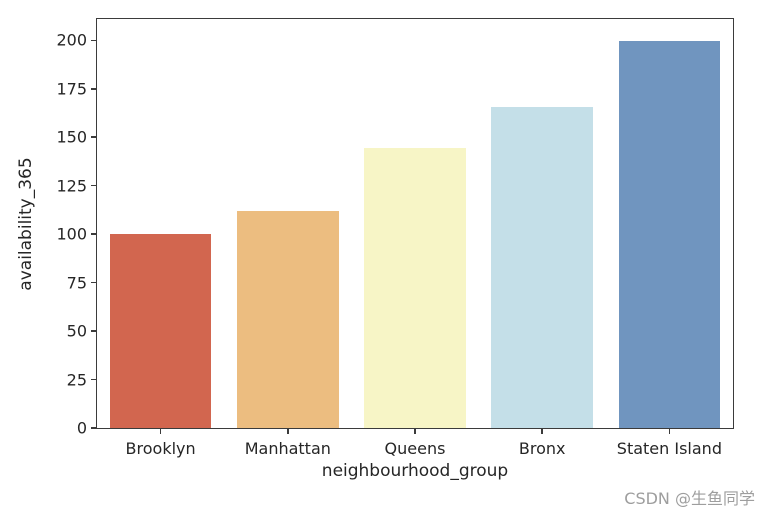 The width and height of the screenshot is (761, 512). I want to click on x-axis-label: neighbourhood_group, so click(415, 471).